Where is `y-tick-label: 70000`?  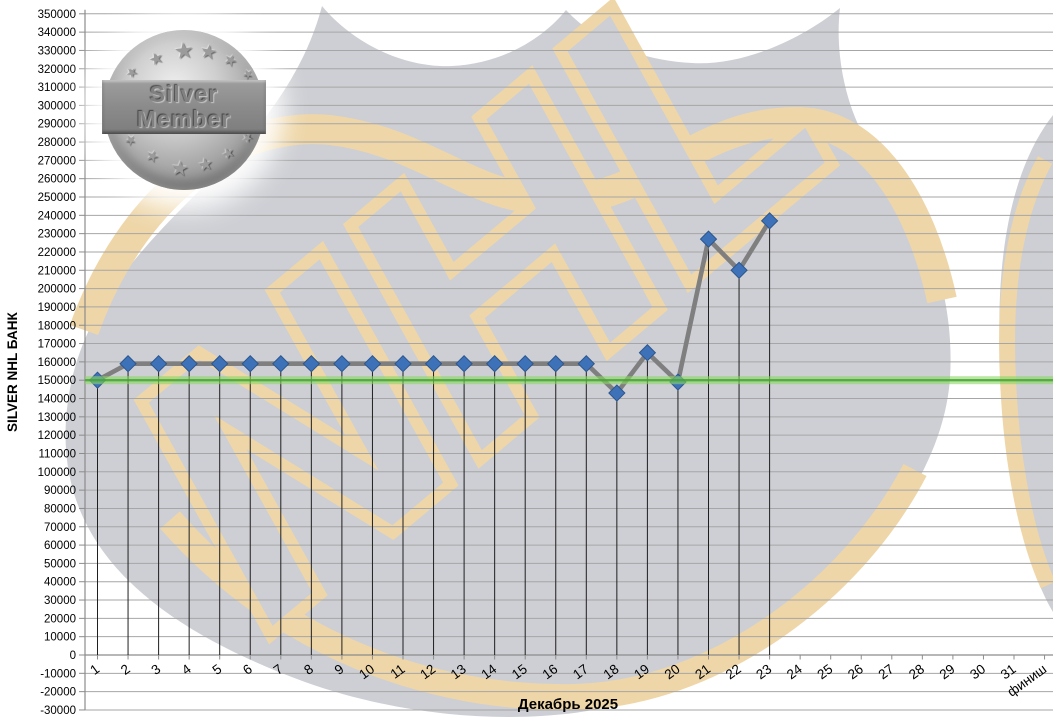 y-tick-label: 70000 is located at coordinates (60, 528).